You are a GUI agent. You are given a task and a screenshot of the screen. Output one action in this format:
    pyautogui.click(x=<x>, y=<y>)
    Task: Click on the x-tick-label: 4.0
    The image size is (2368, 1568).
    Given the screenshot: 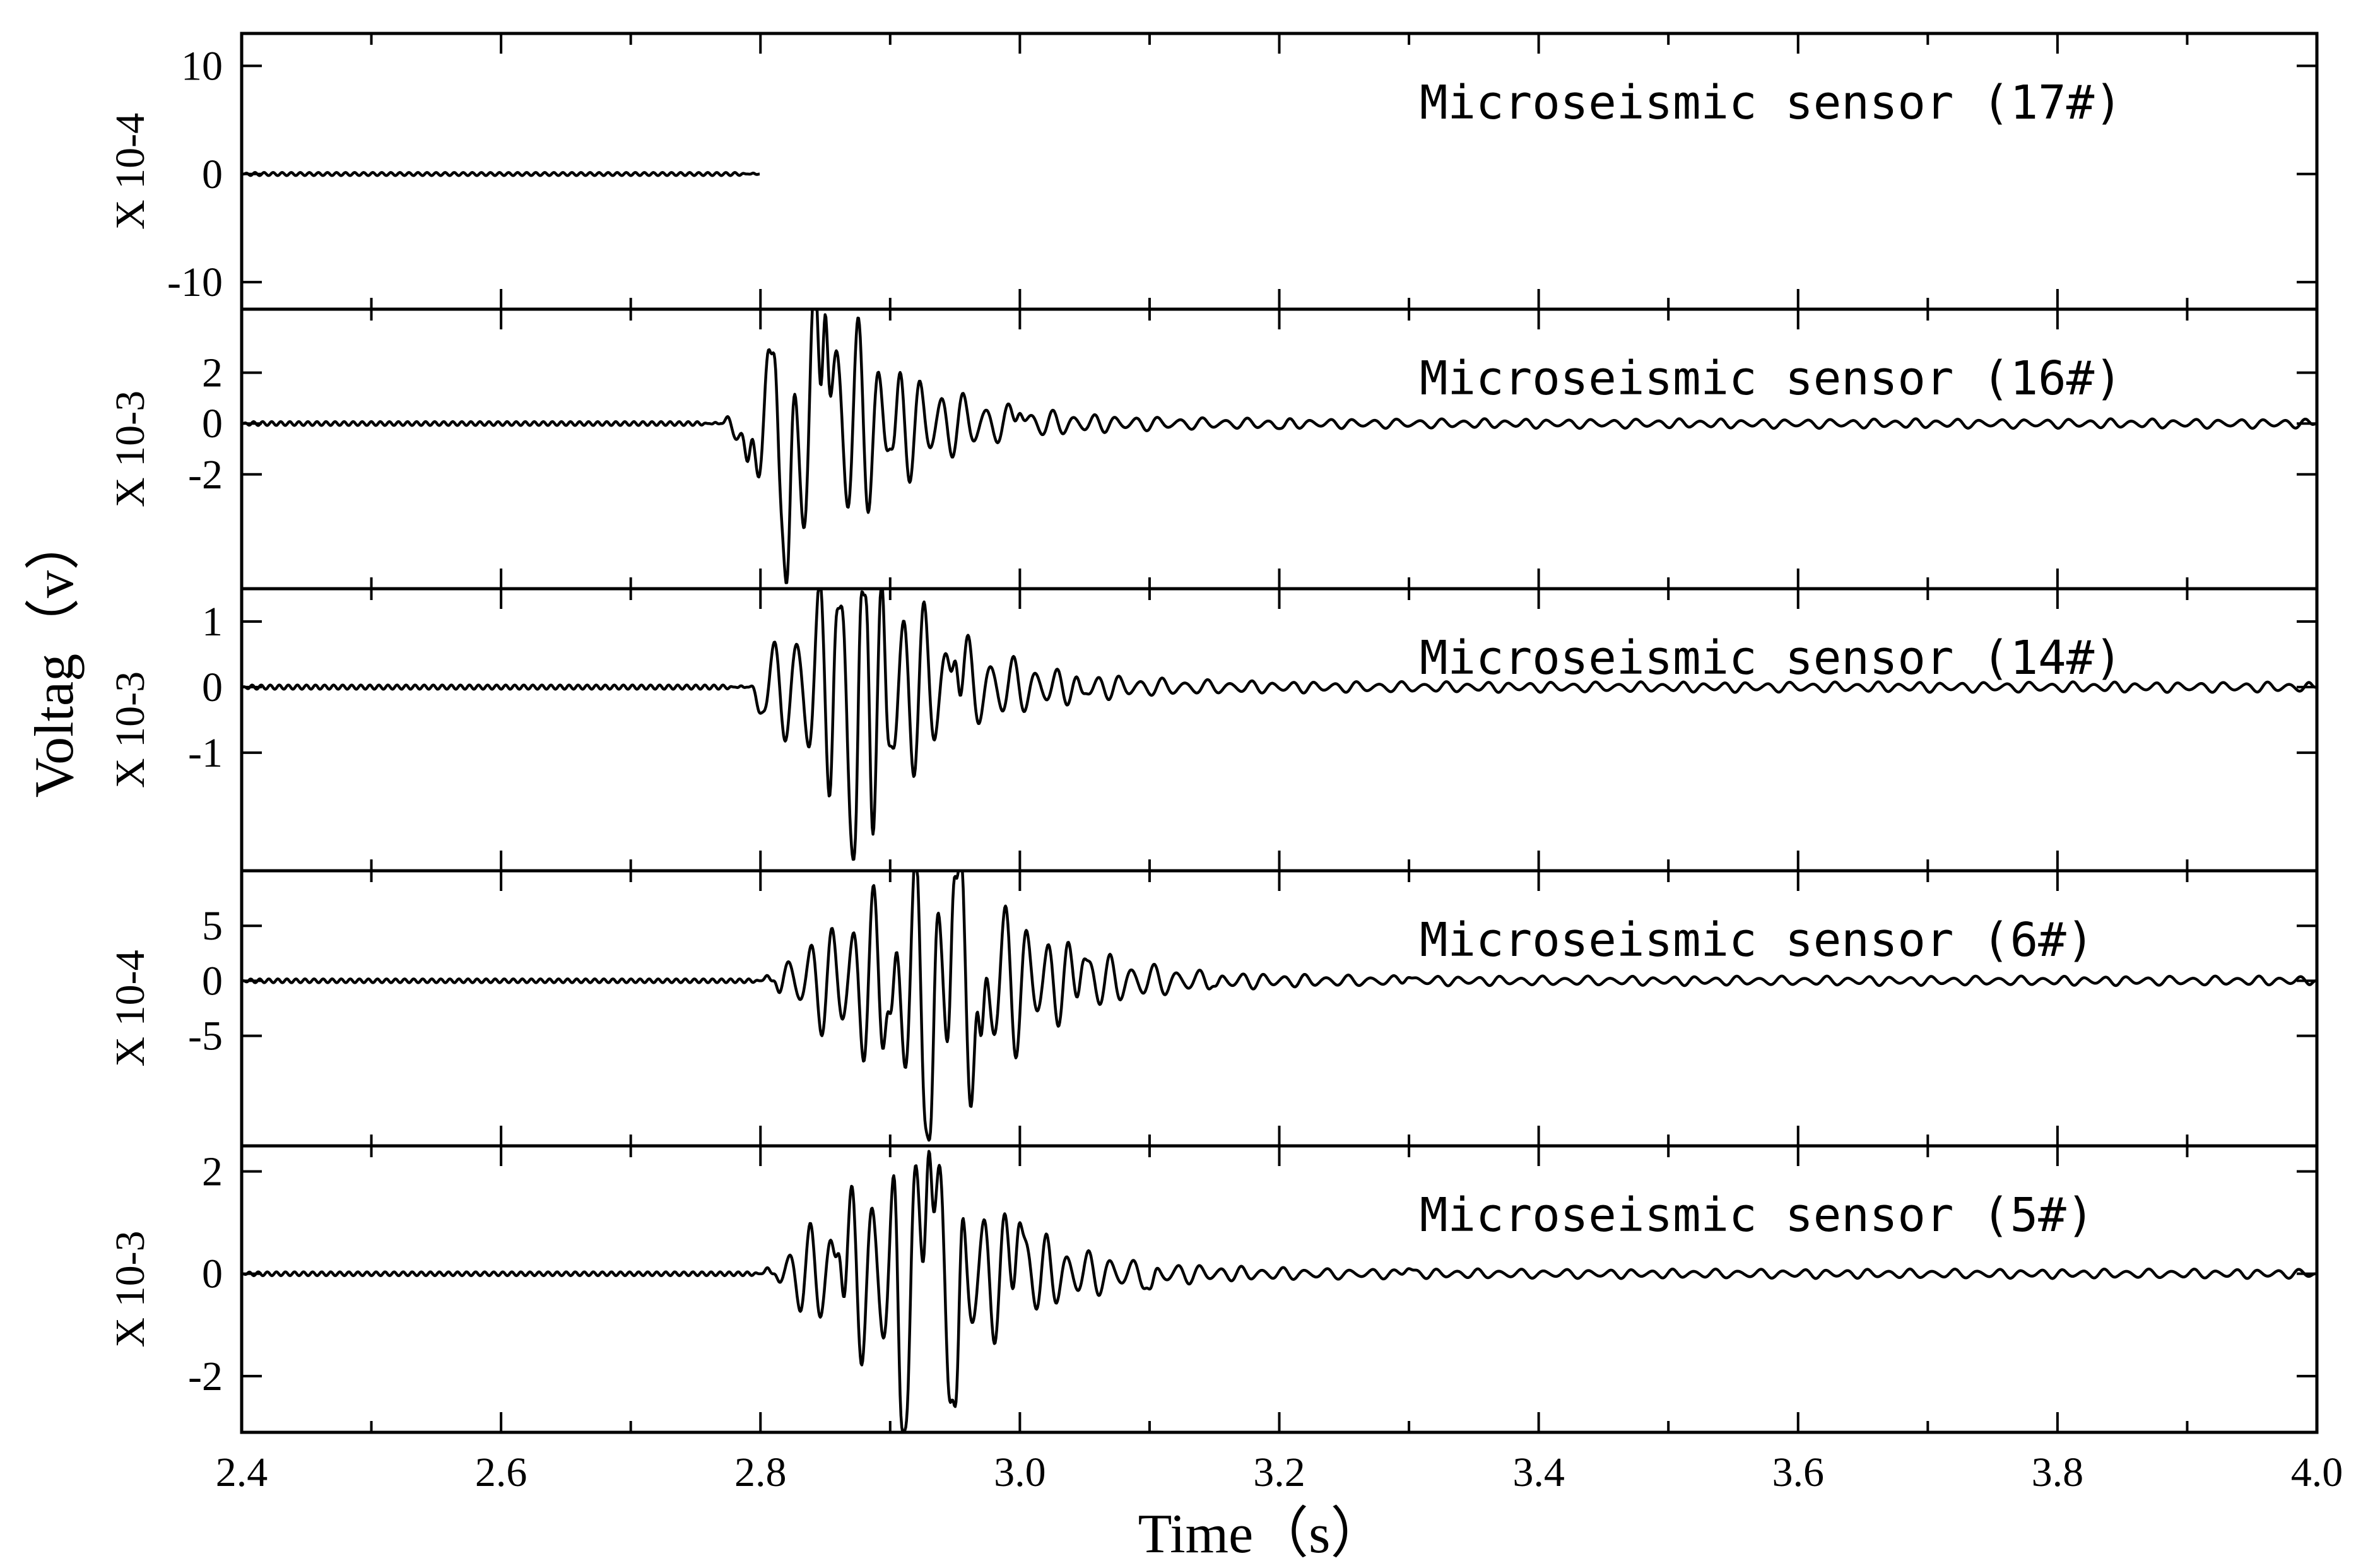 What is the action you would take?
    pyautogui.click(x=2317, y=1472)
    